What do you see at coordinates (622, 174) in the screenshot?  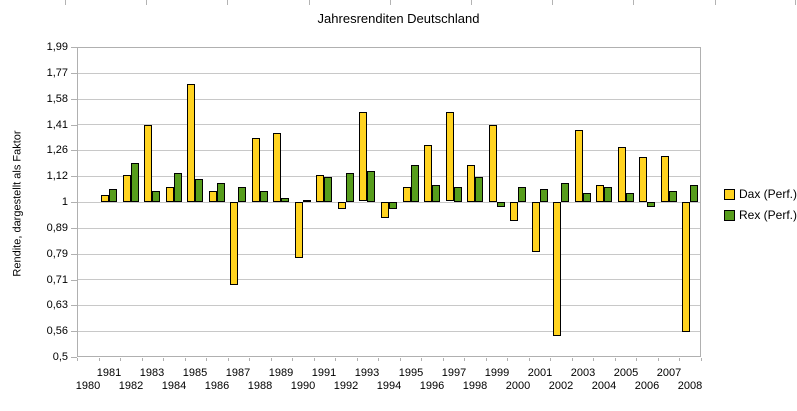 I see `bar-dax-2005` at bounding box center [622, 174].